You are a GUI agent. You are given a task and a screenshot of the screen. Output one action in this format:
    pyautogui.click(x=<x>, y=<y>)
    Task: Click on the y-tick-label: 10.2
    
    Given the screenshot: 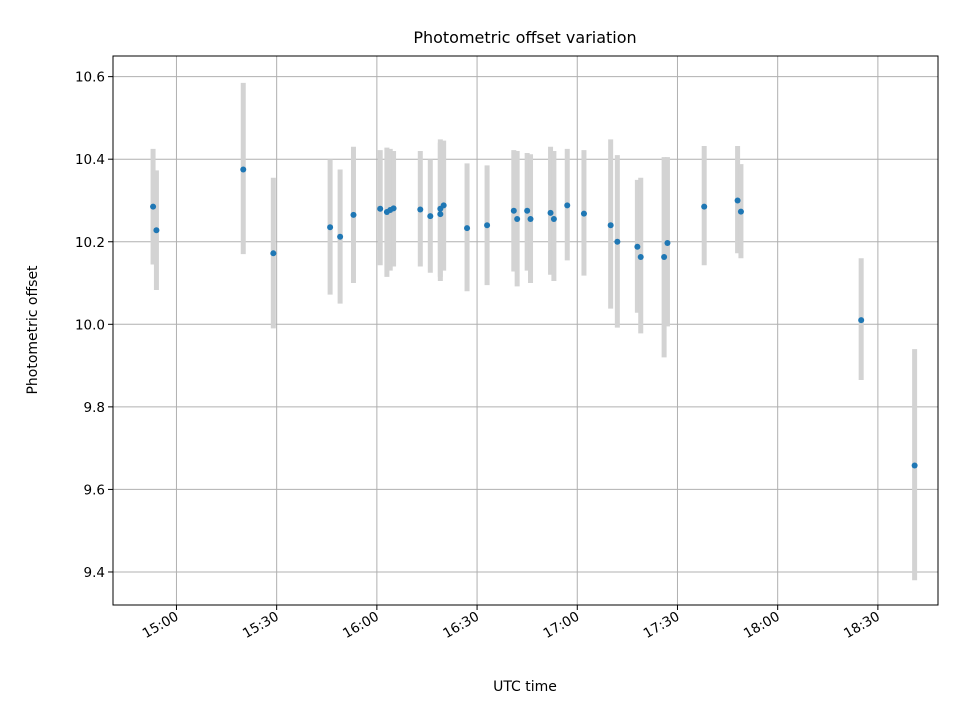 What is the action you would take?
    pyautogui.click(x=90, y=243)
    